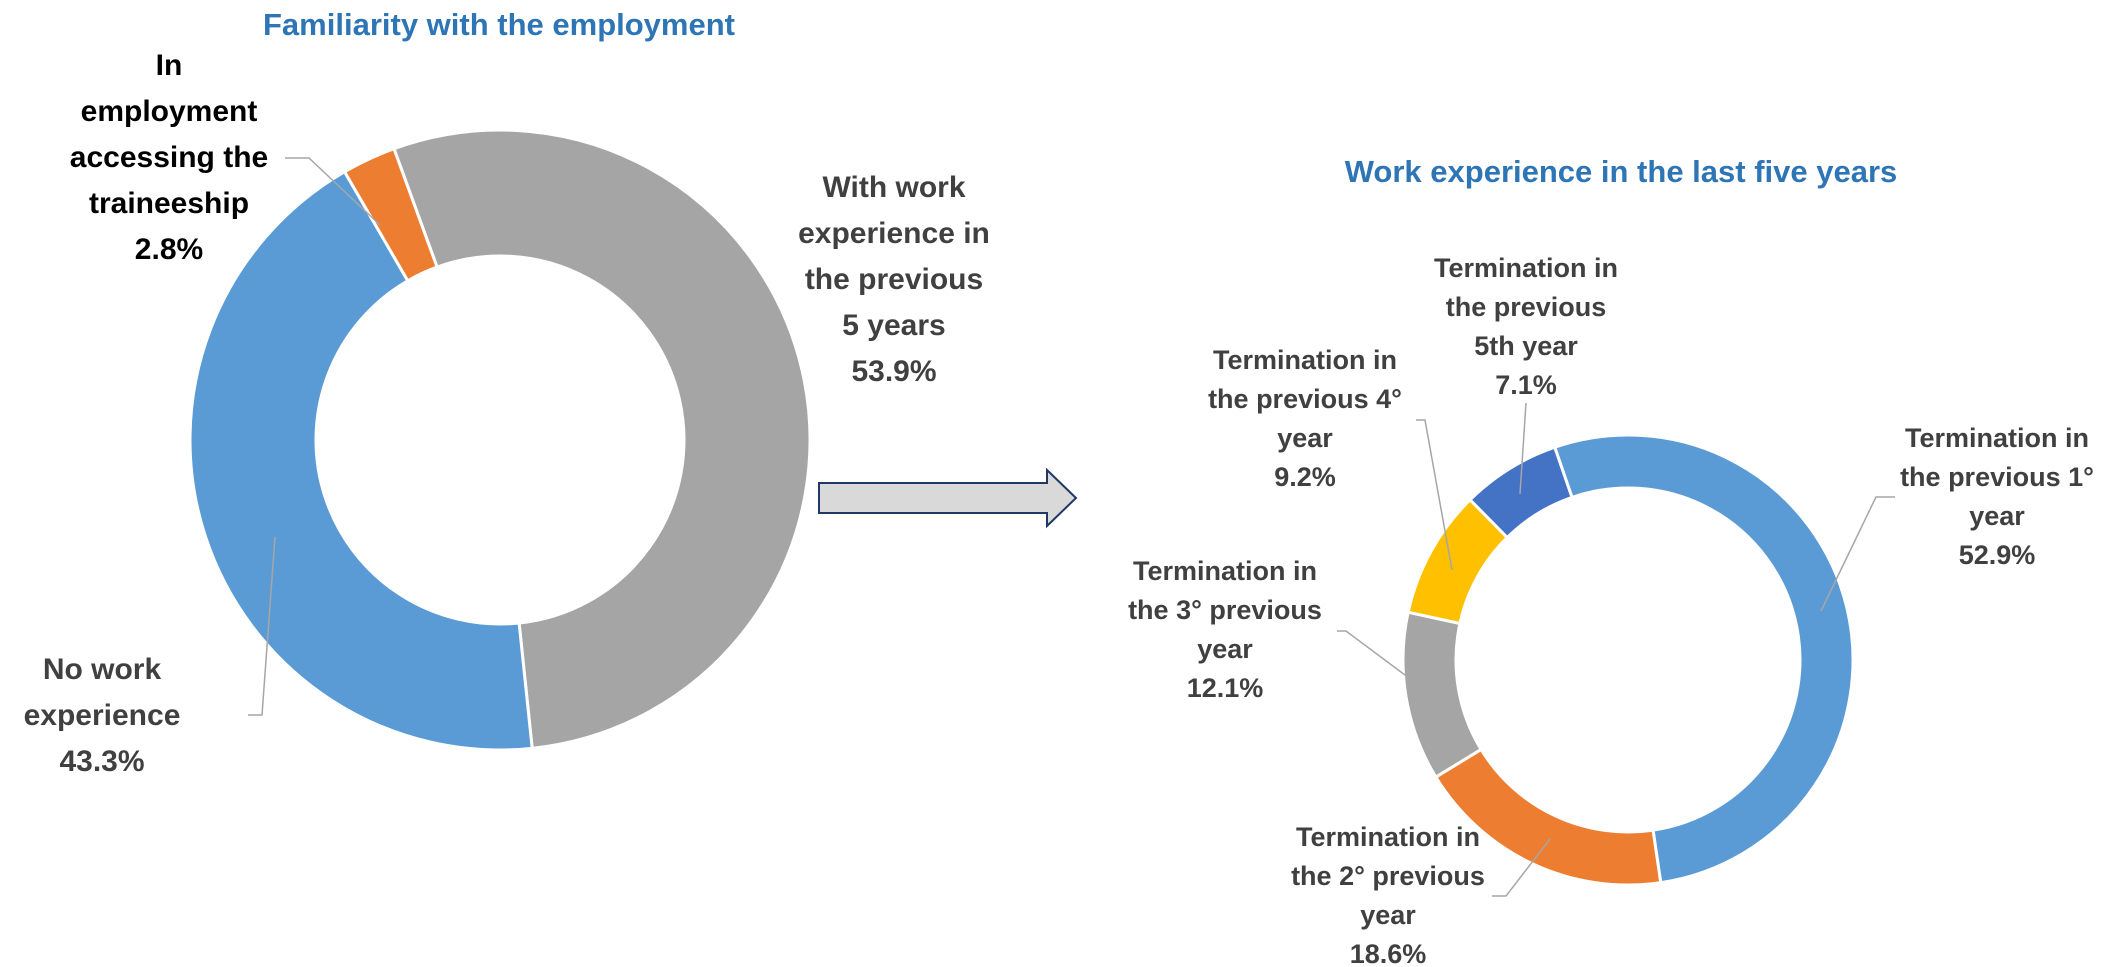  I want to click on value-label: 9.2%, so click(1305, 477).